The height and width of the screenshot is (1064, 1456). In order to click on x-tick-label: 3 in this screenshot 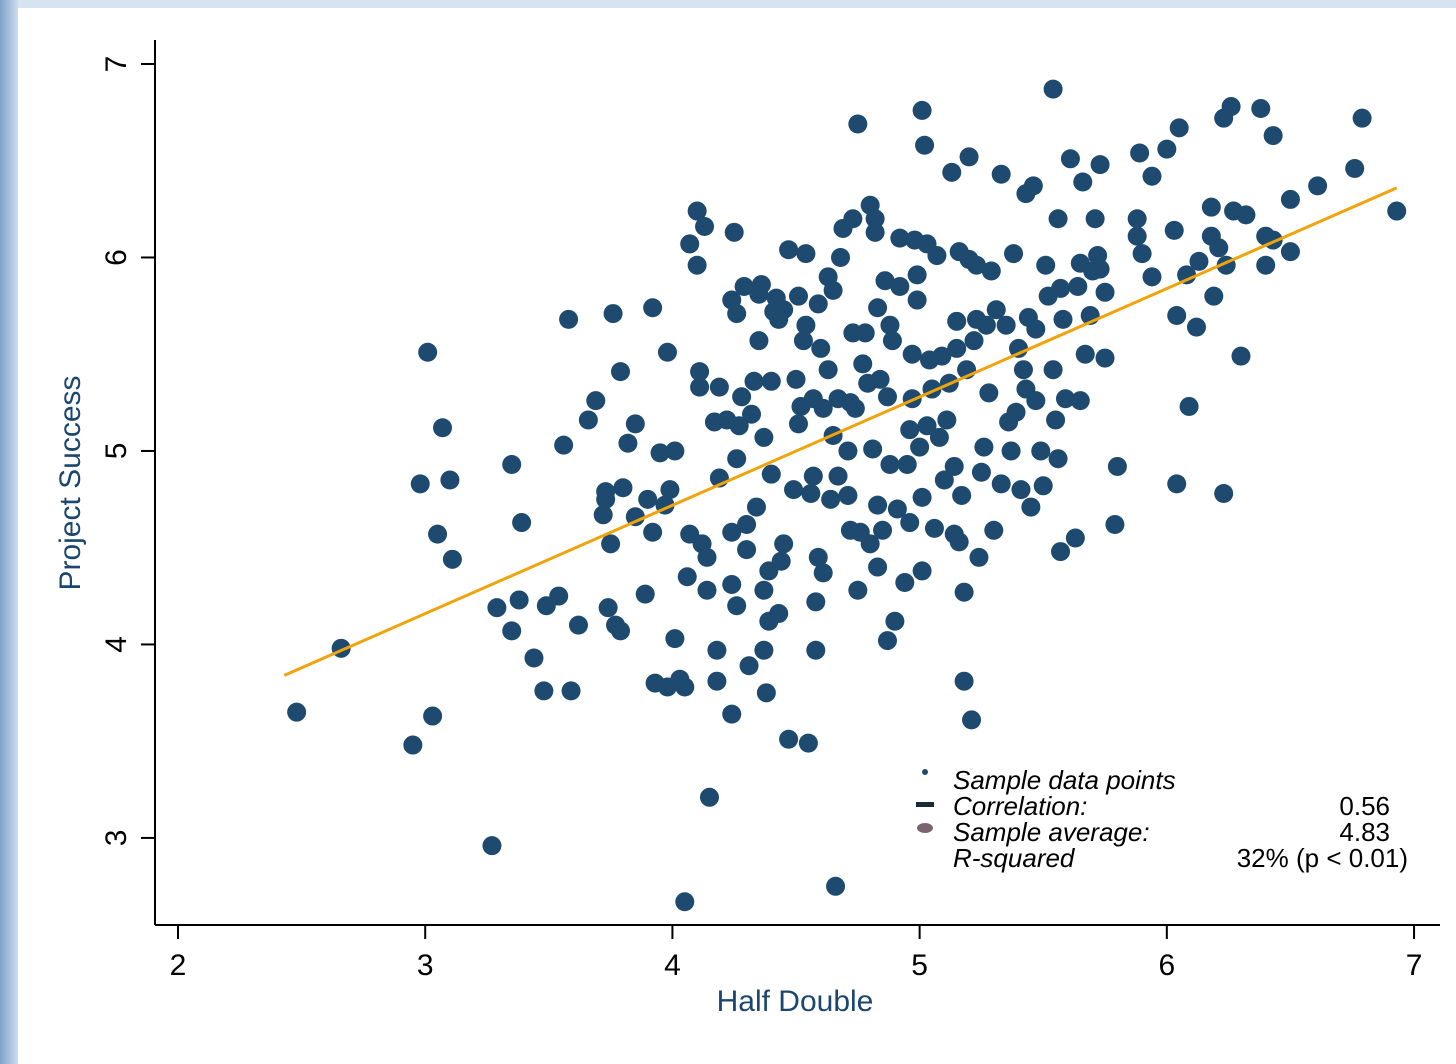, I will do `click(425, 965)`.